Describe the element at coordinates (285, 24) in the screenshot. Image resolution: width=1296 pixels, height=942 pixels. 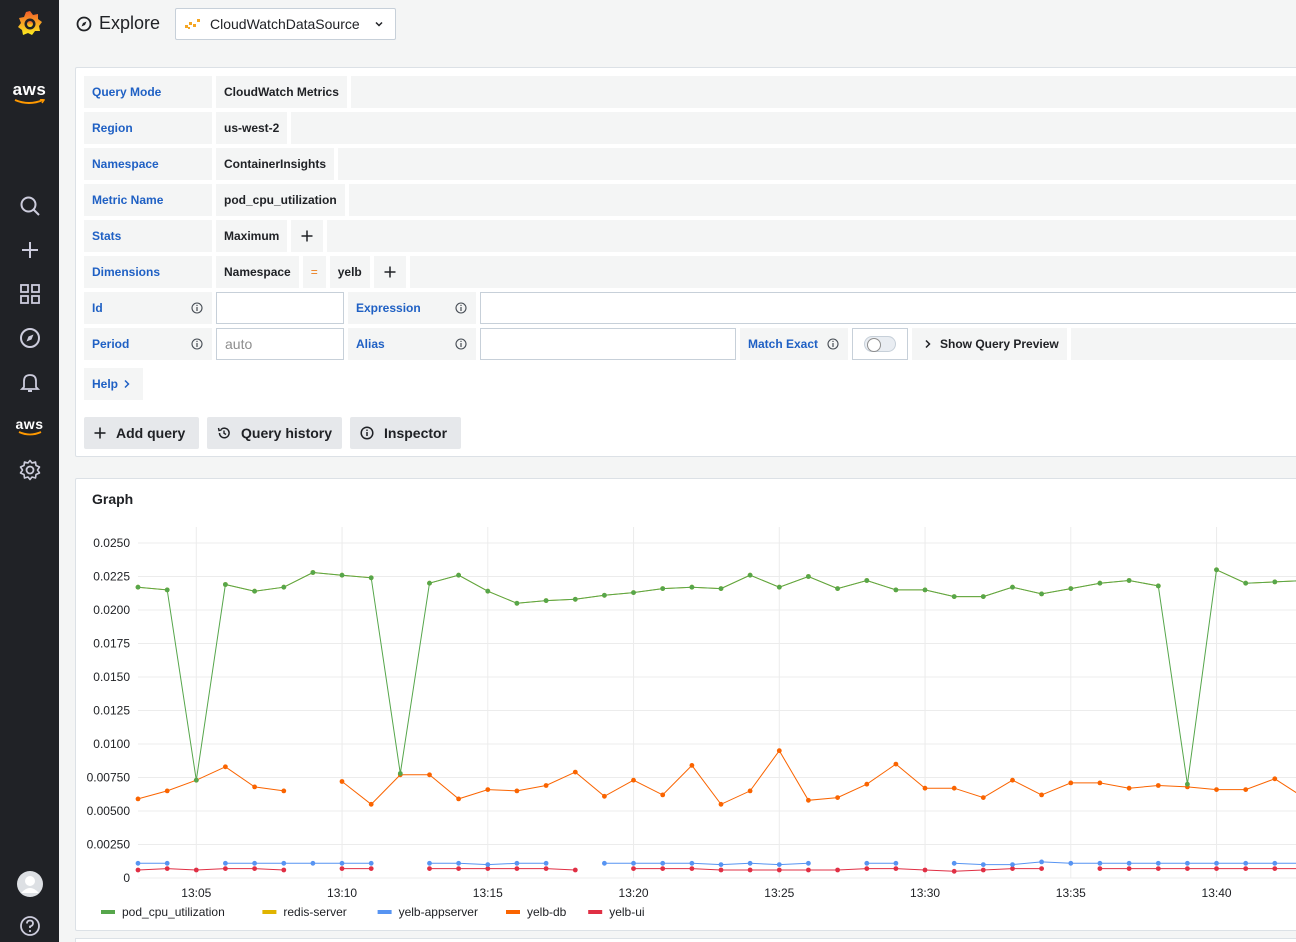
I see `datasource-picker: CloudWatchDataSource` at that location.